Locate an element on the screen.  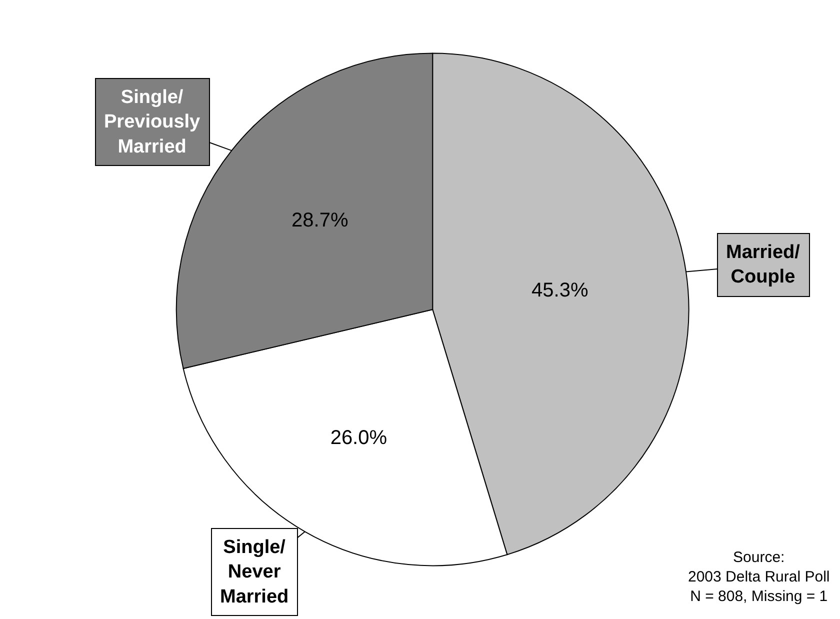
data-label: 45.3% is located at coordinates (560, 291).